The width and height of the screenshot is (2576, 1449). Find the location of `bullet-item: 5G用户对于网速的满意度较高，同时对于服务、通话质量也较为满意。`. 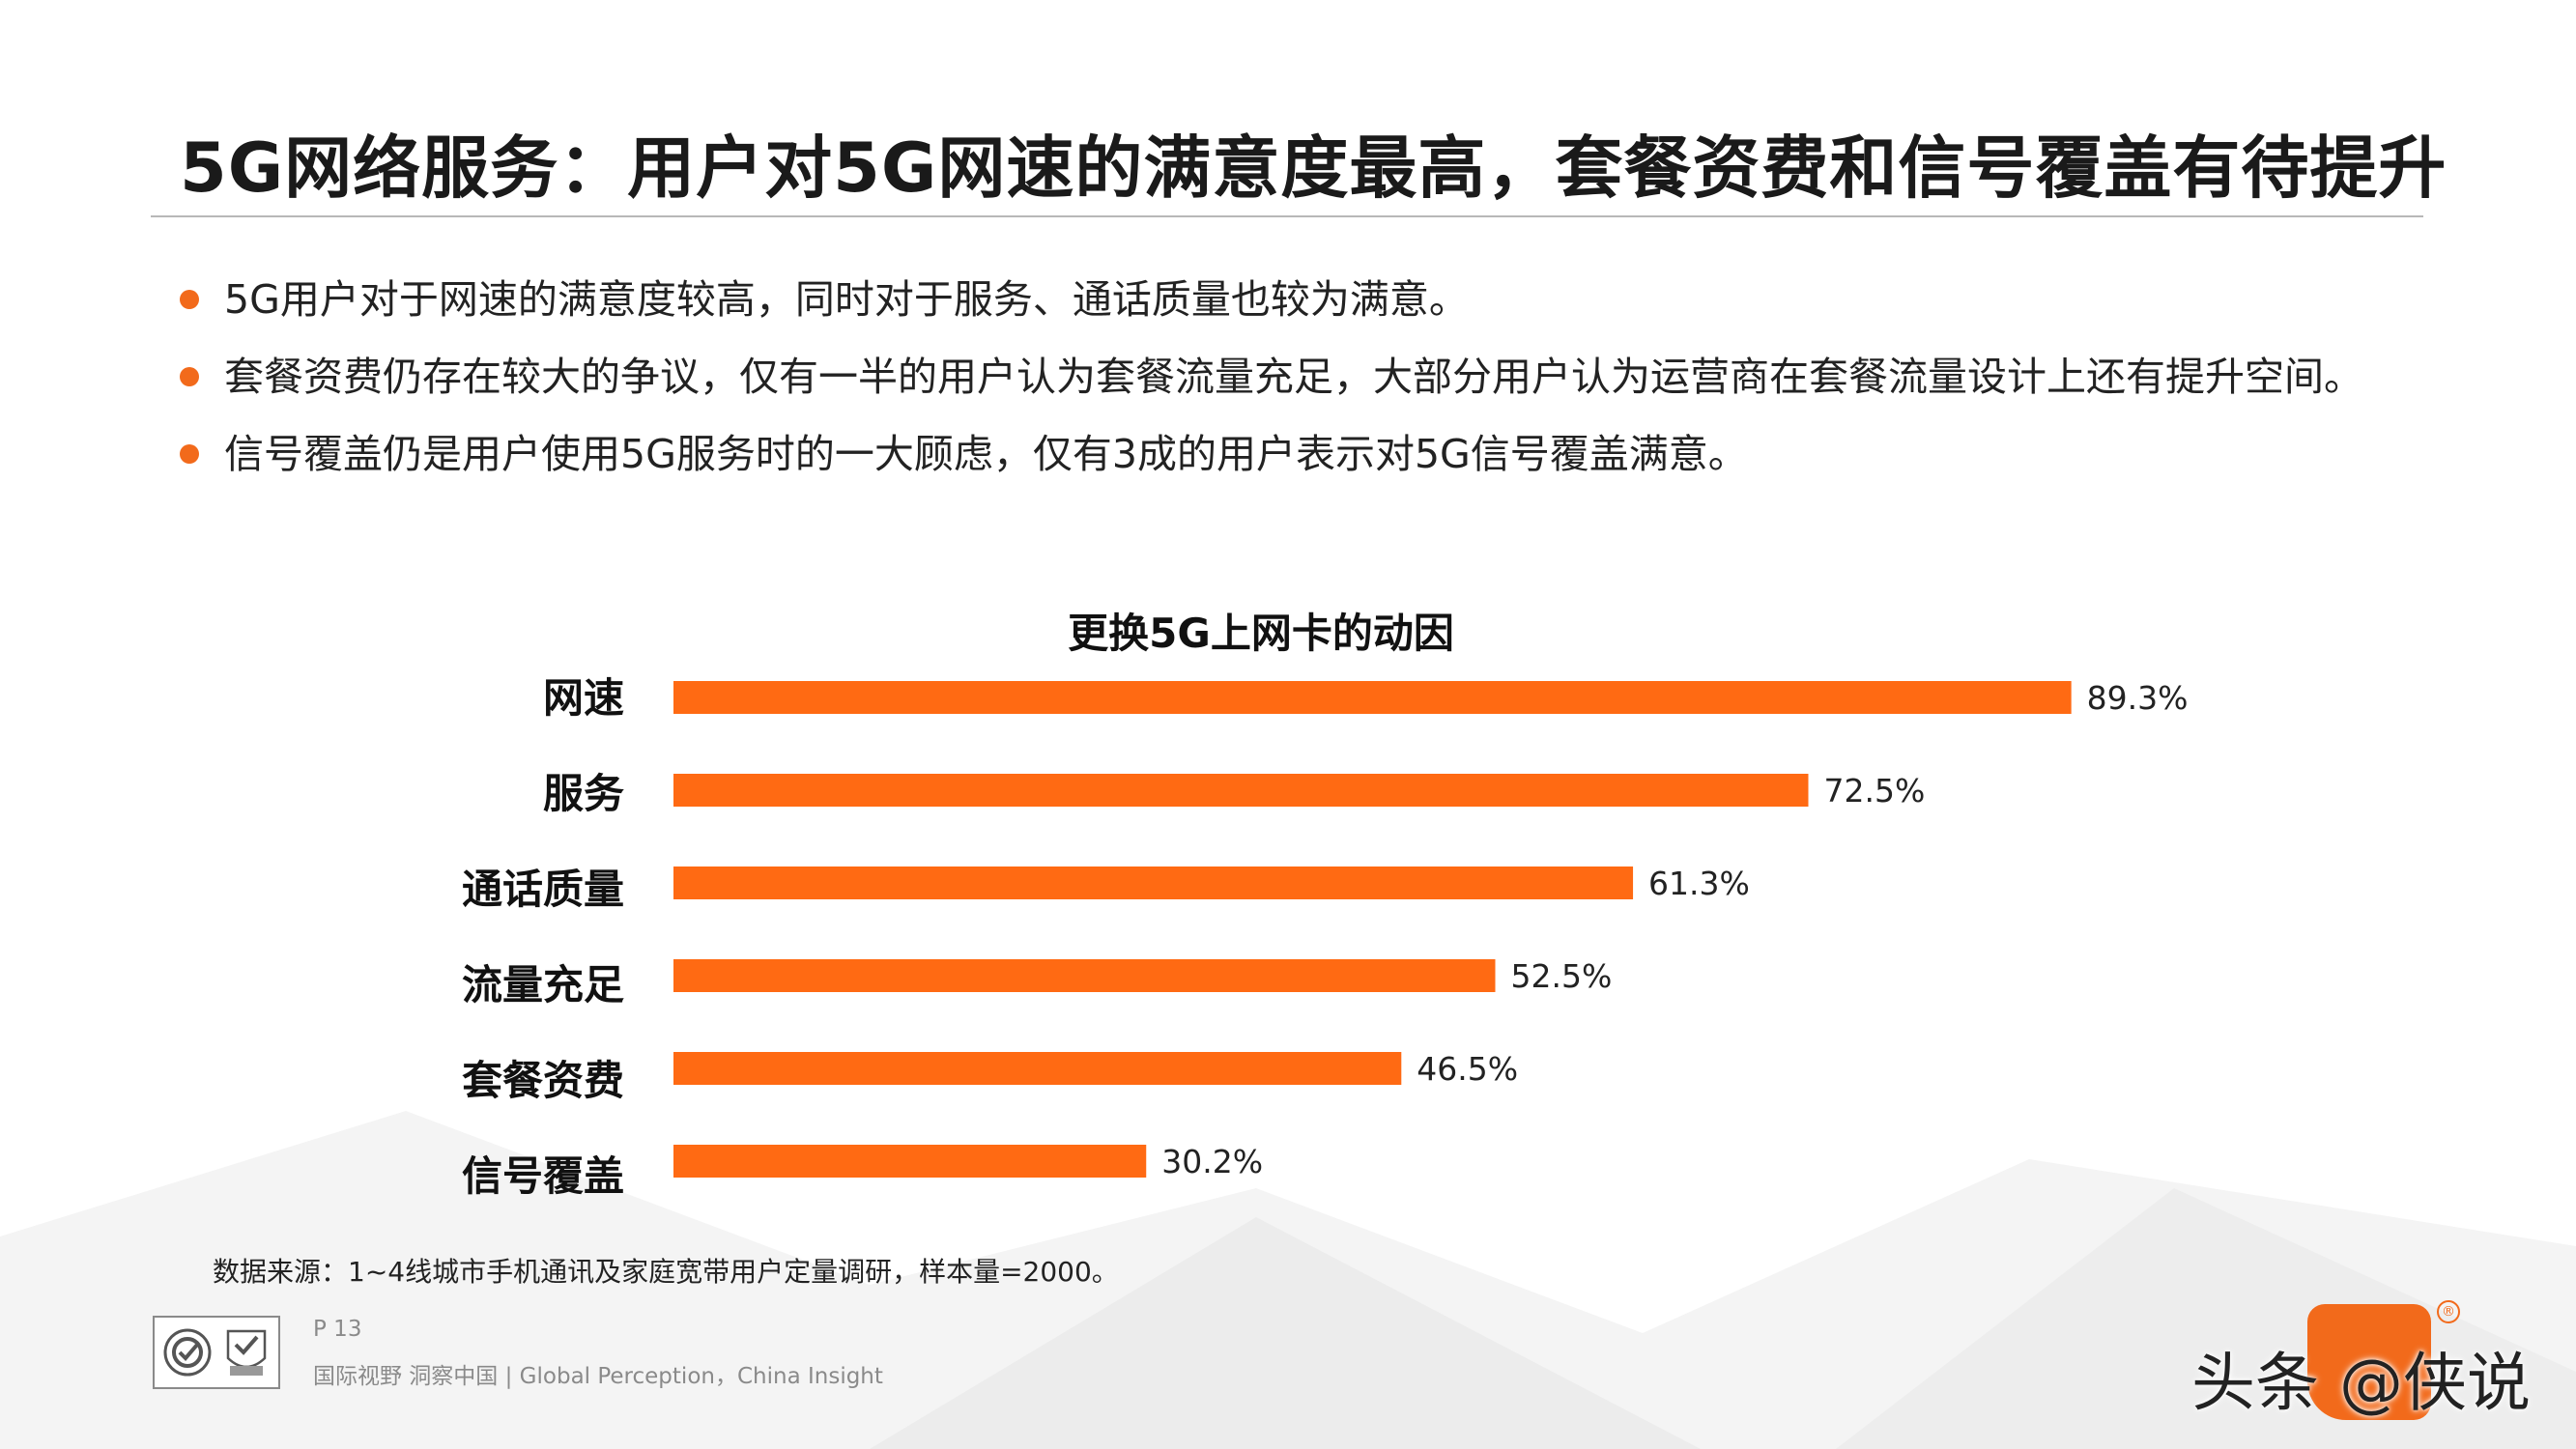

bullet-item: 5G用户对于网速的满意度较高，同时对于服务、通话质量也较为满意。 is located at coordinates (1291, 299).